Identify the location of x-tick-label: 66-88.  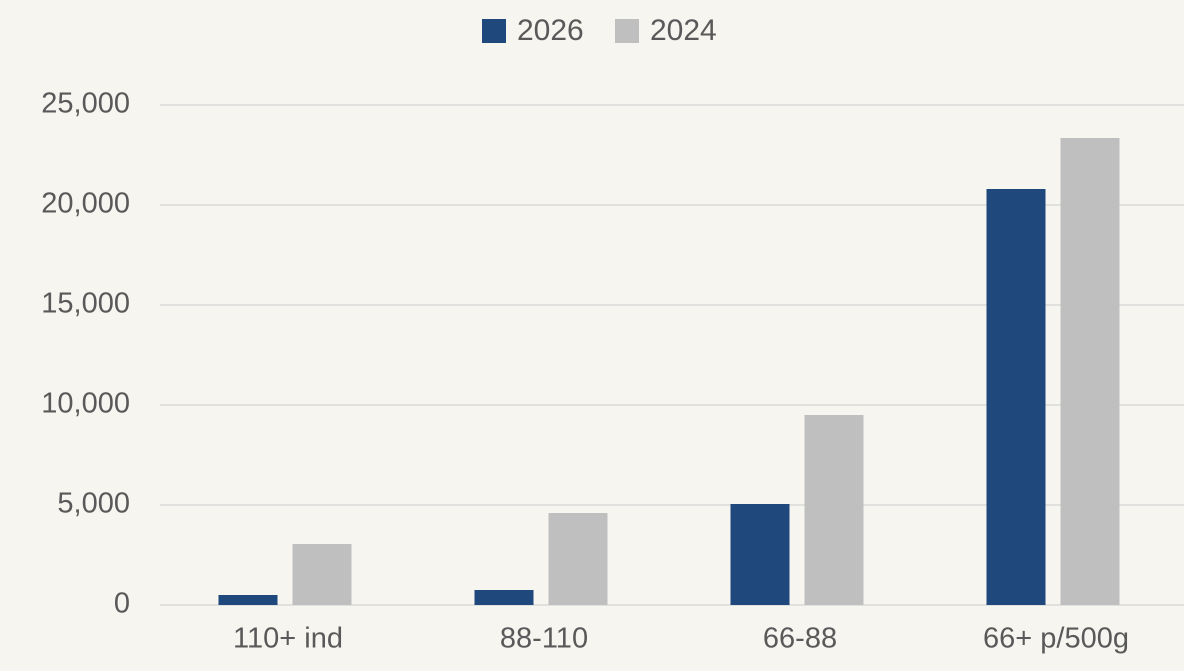
(800, 639).